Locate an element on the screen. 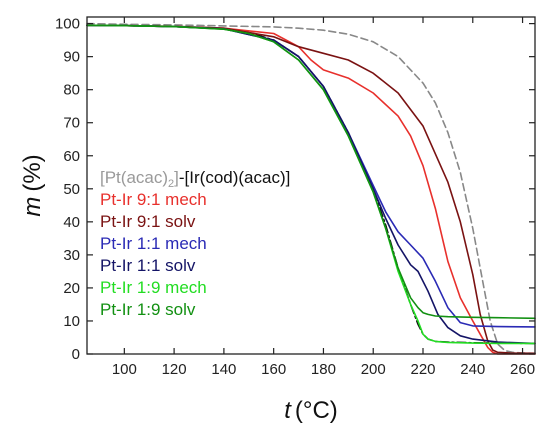 This screenshot has width=550, height=430. y-tick-label: 80 is located at coordinates (71, 90).